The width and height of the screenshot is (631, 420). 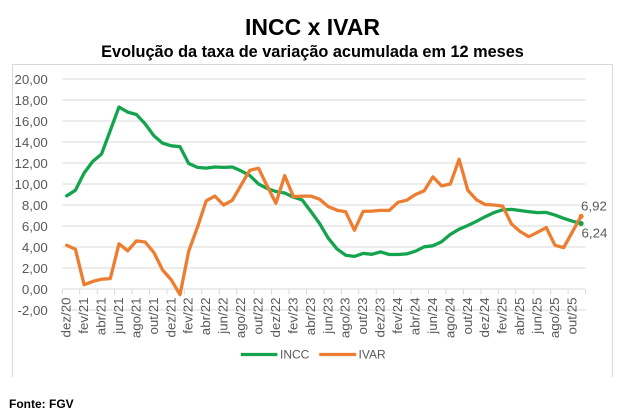 What do you see at coordinates (362, 316) in the screenshot?
I see `svg-text: out/23` at bounding box center [362, 316].